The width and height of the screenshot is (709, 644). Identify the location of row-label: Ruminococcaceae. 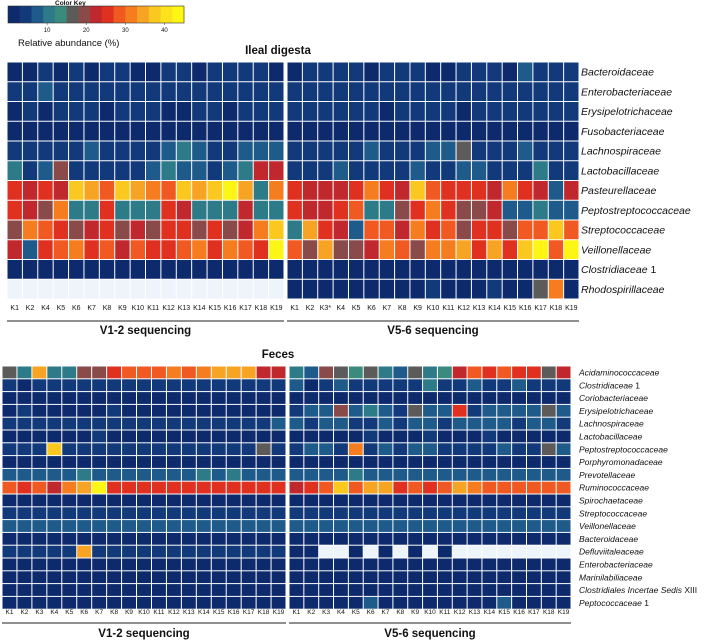
(614, 488).